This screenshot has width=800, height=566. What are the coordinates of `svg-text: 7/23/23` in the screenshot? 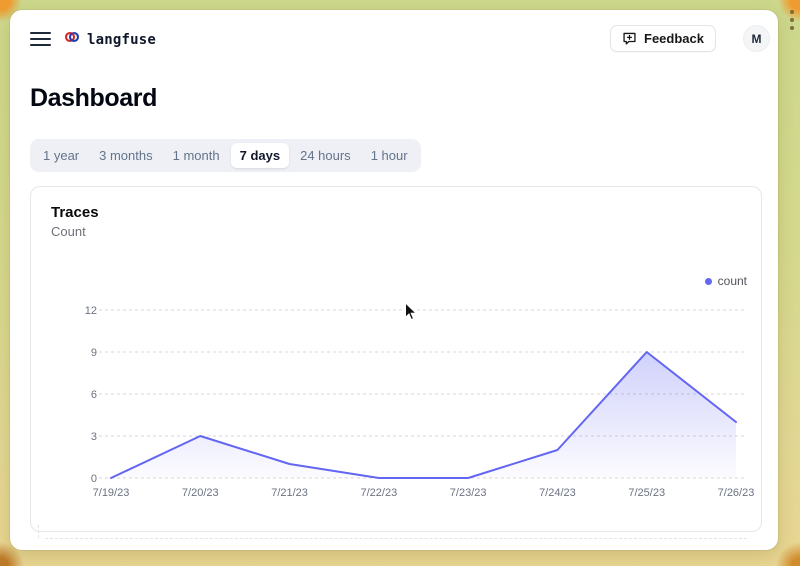 It's located at (468, 493).